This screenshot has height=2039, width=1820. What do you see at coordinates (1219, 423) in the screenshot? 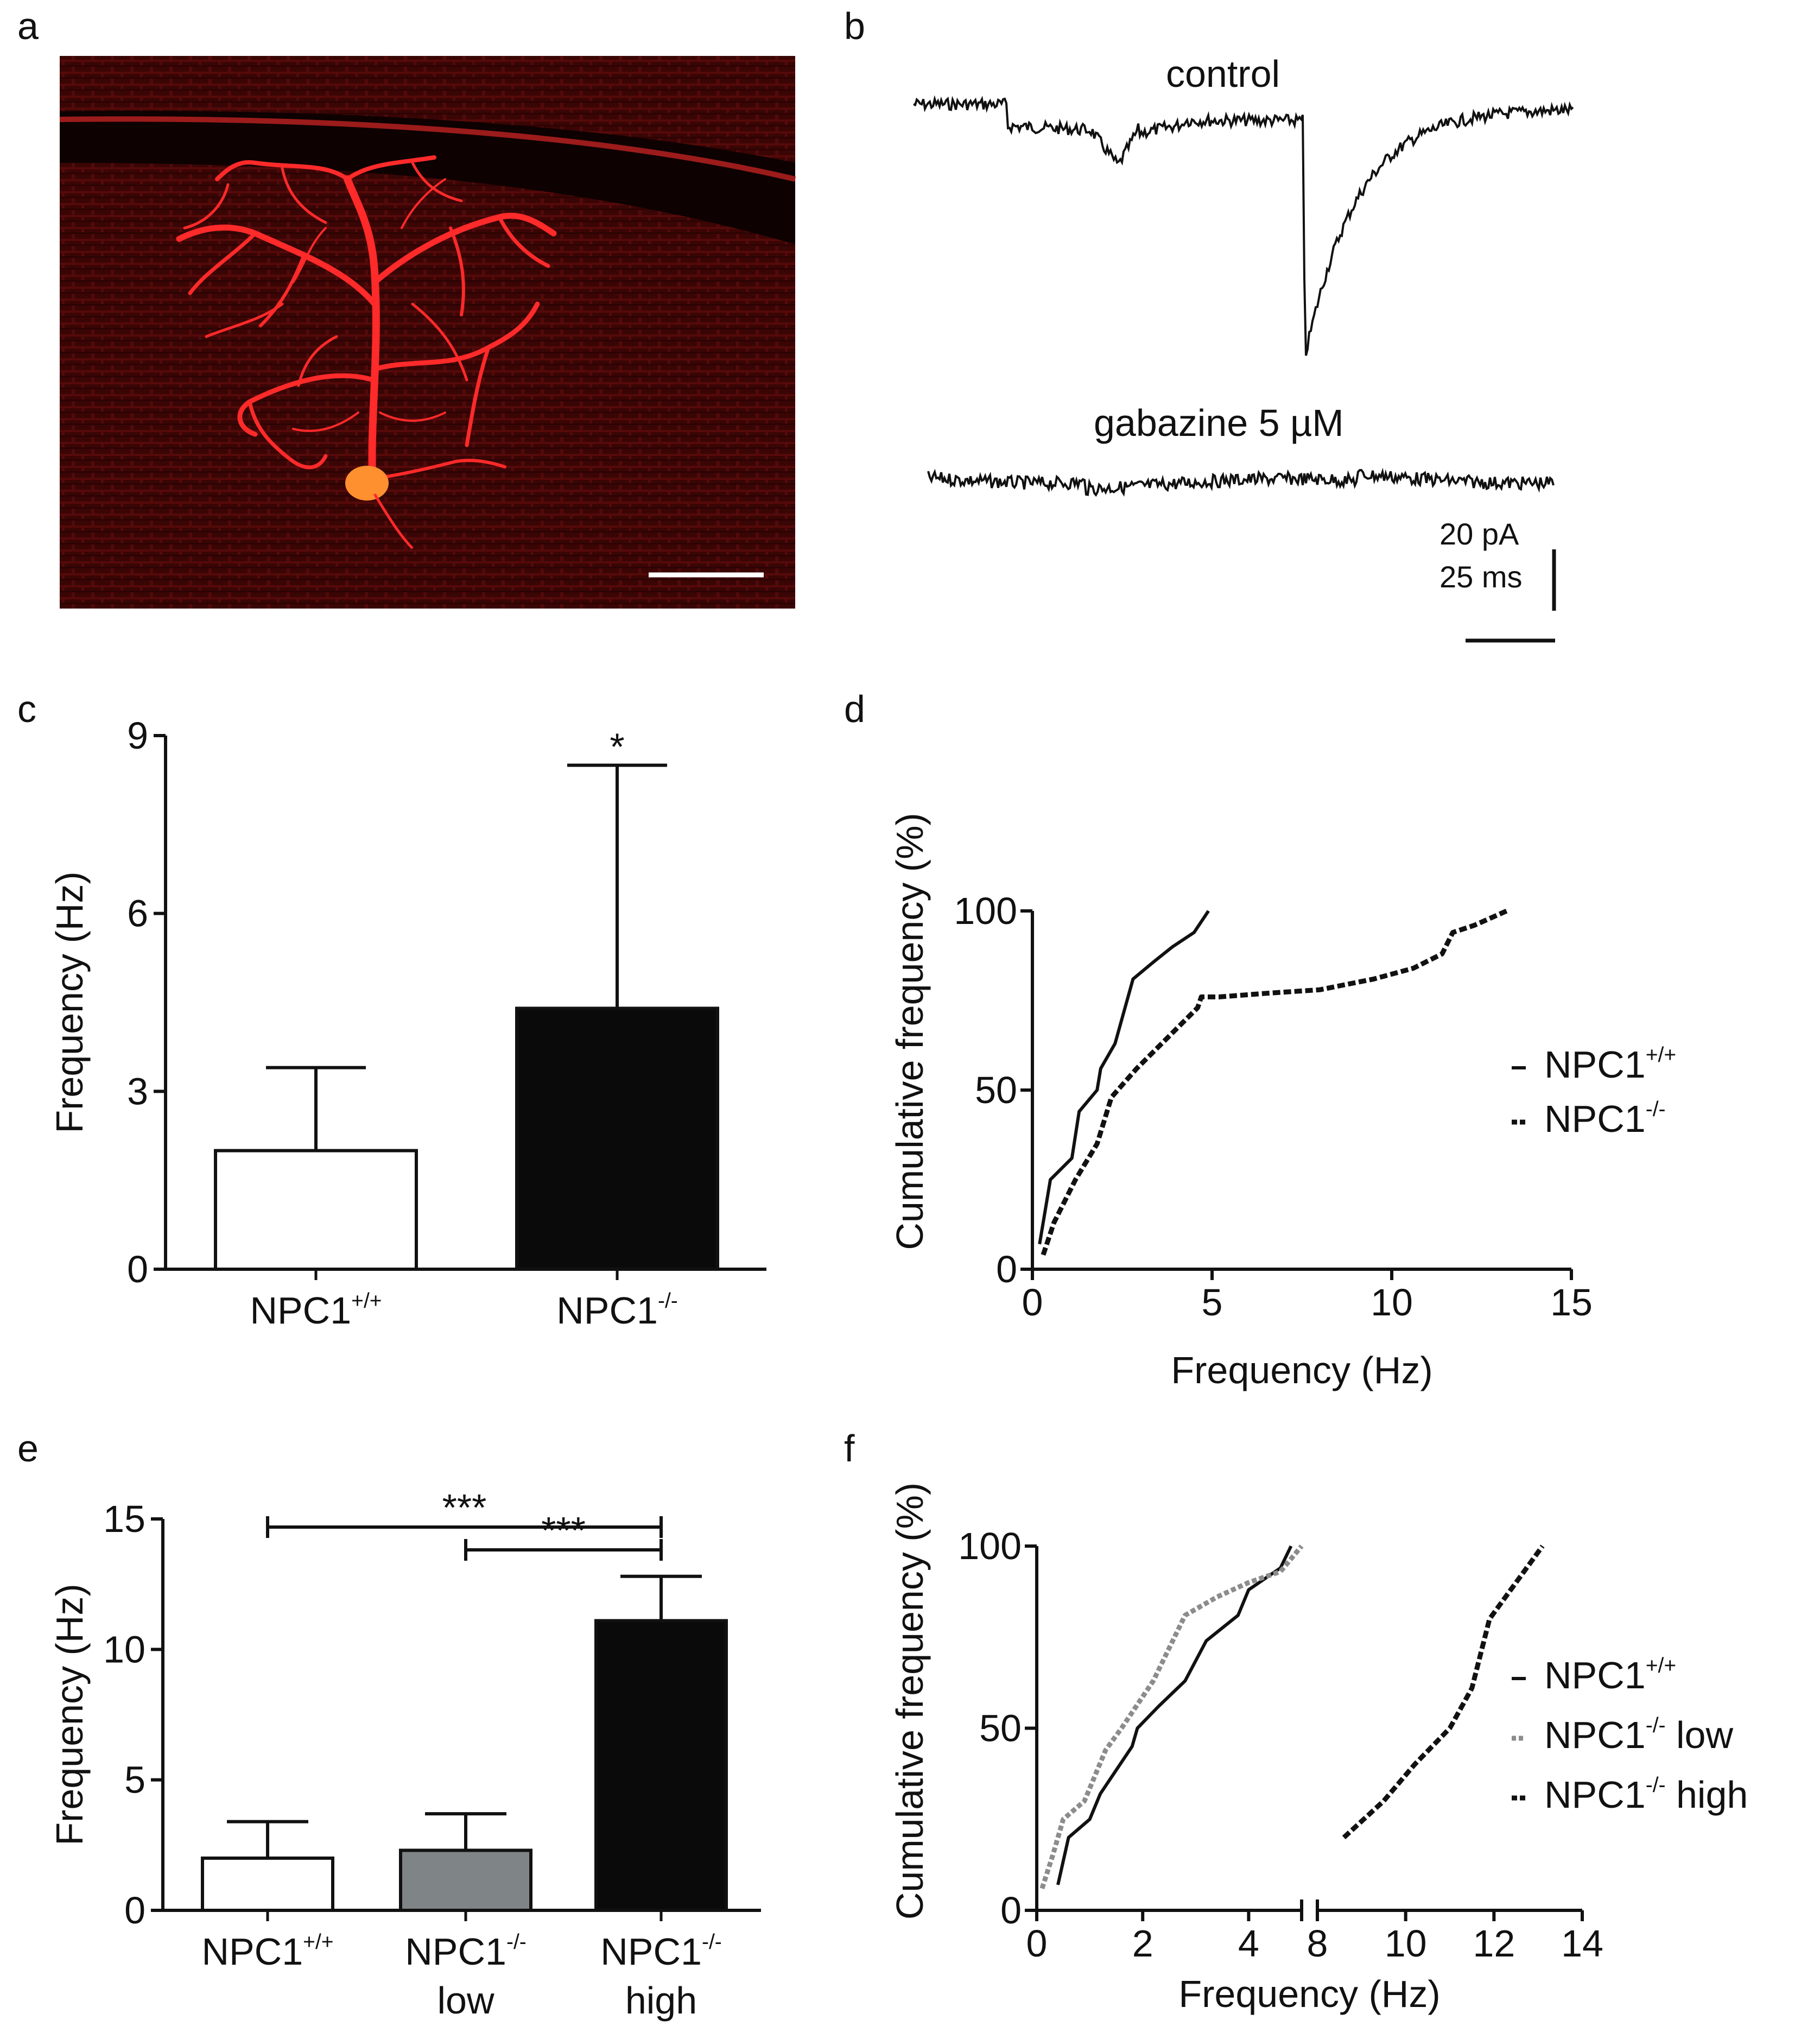
I see `trace-gabazine-label: gabazine 5 µM` at bounding box center [1219, 423].